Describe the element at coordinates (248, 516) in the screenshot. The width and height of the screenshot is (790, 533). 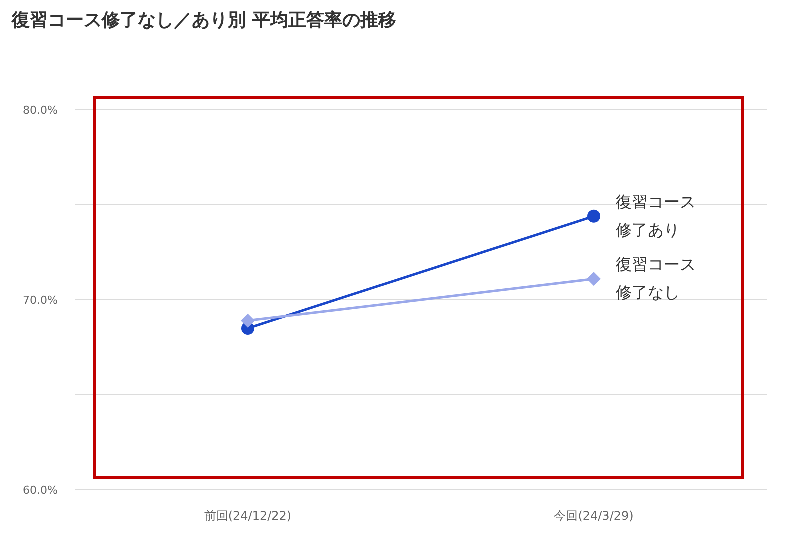
I see `x-tick-label: 前回(24/12/22)` at that location.